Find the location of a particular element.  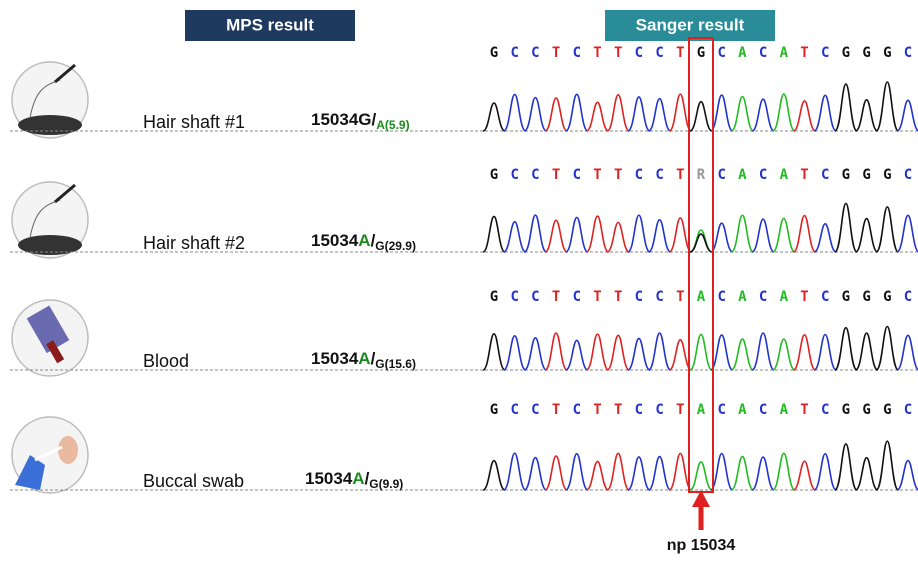

sanger-header-box is located at coordinates (690, 25).